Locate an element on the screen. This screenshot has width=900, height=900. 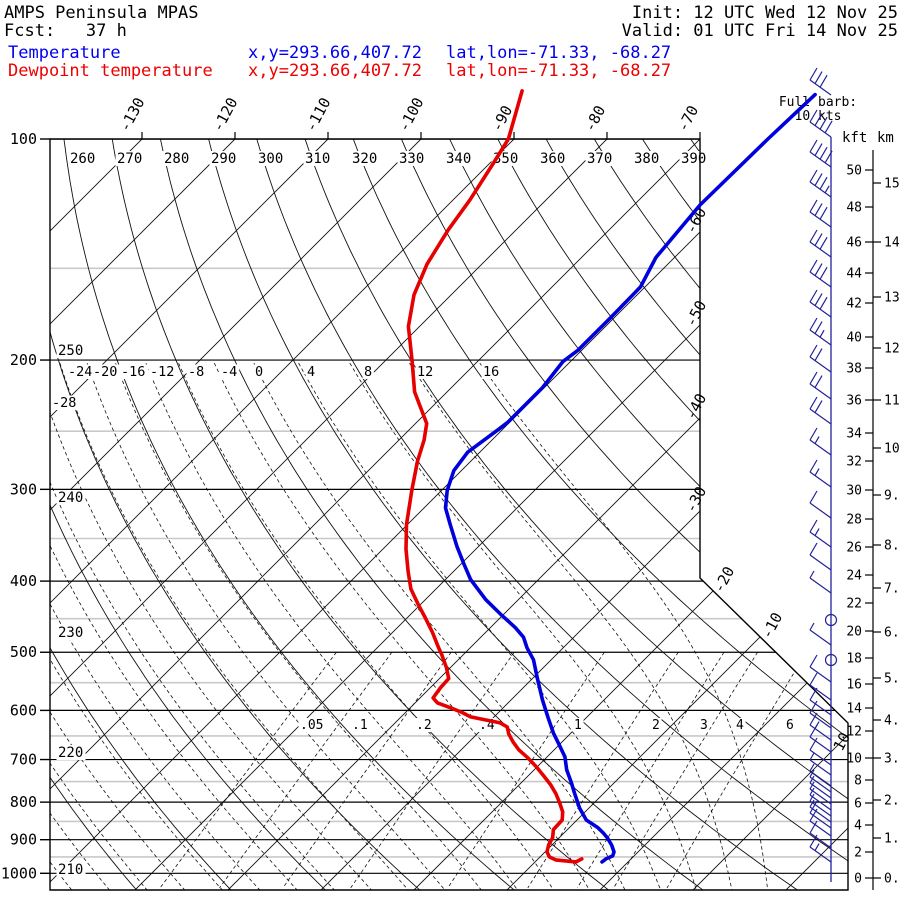
kft-tick-label: 12 is located at coordinates (854, 732).